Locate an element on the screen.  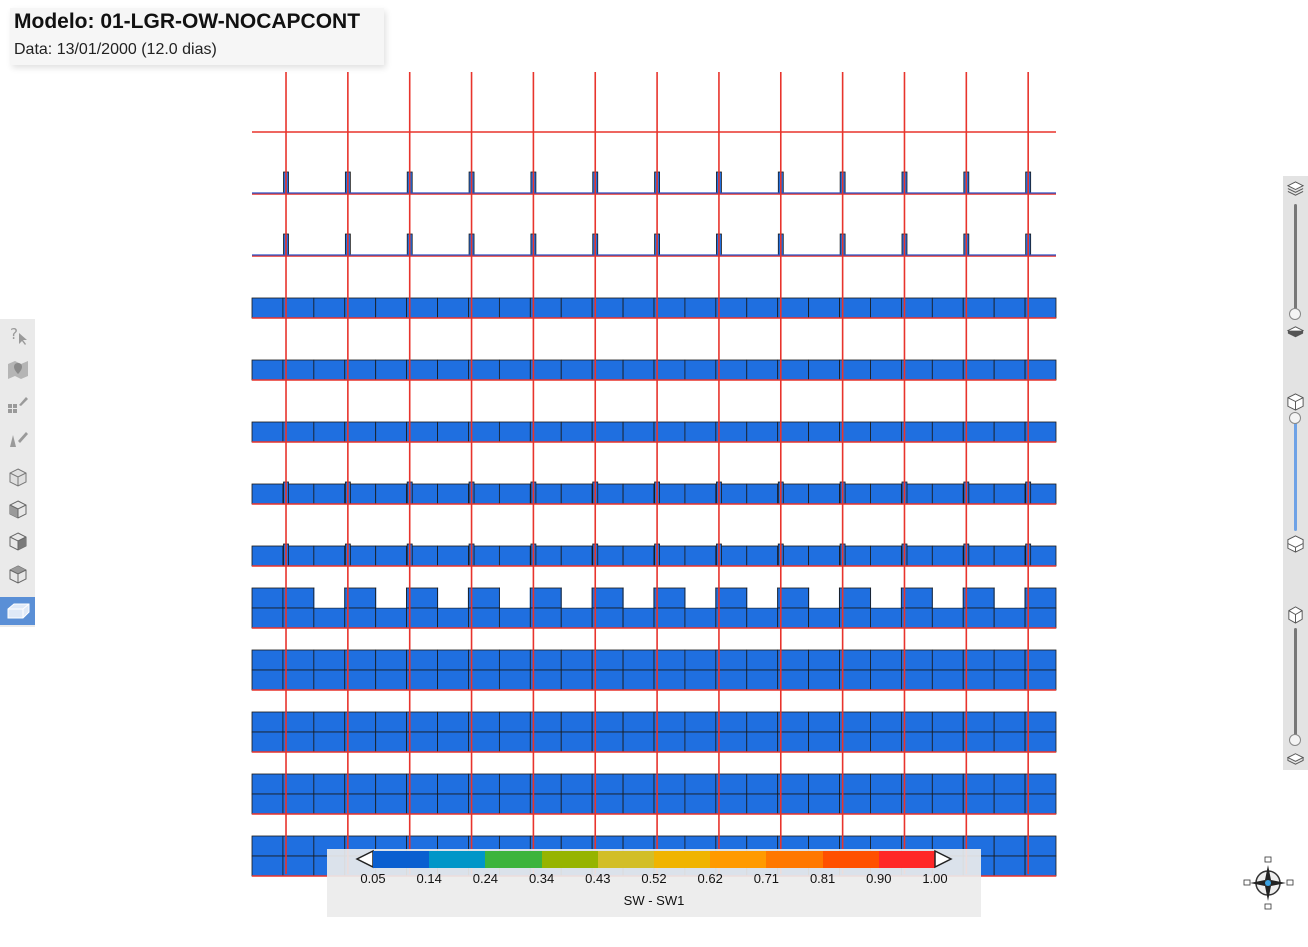
legend-color-segment is located at coordinates (457, 859).